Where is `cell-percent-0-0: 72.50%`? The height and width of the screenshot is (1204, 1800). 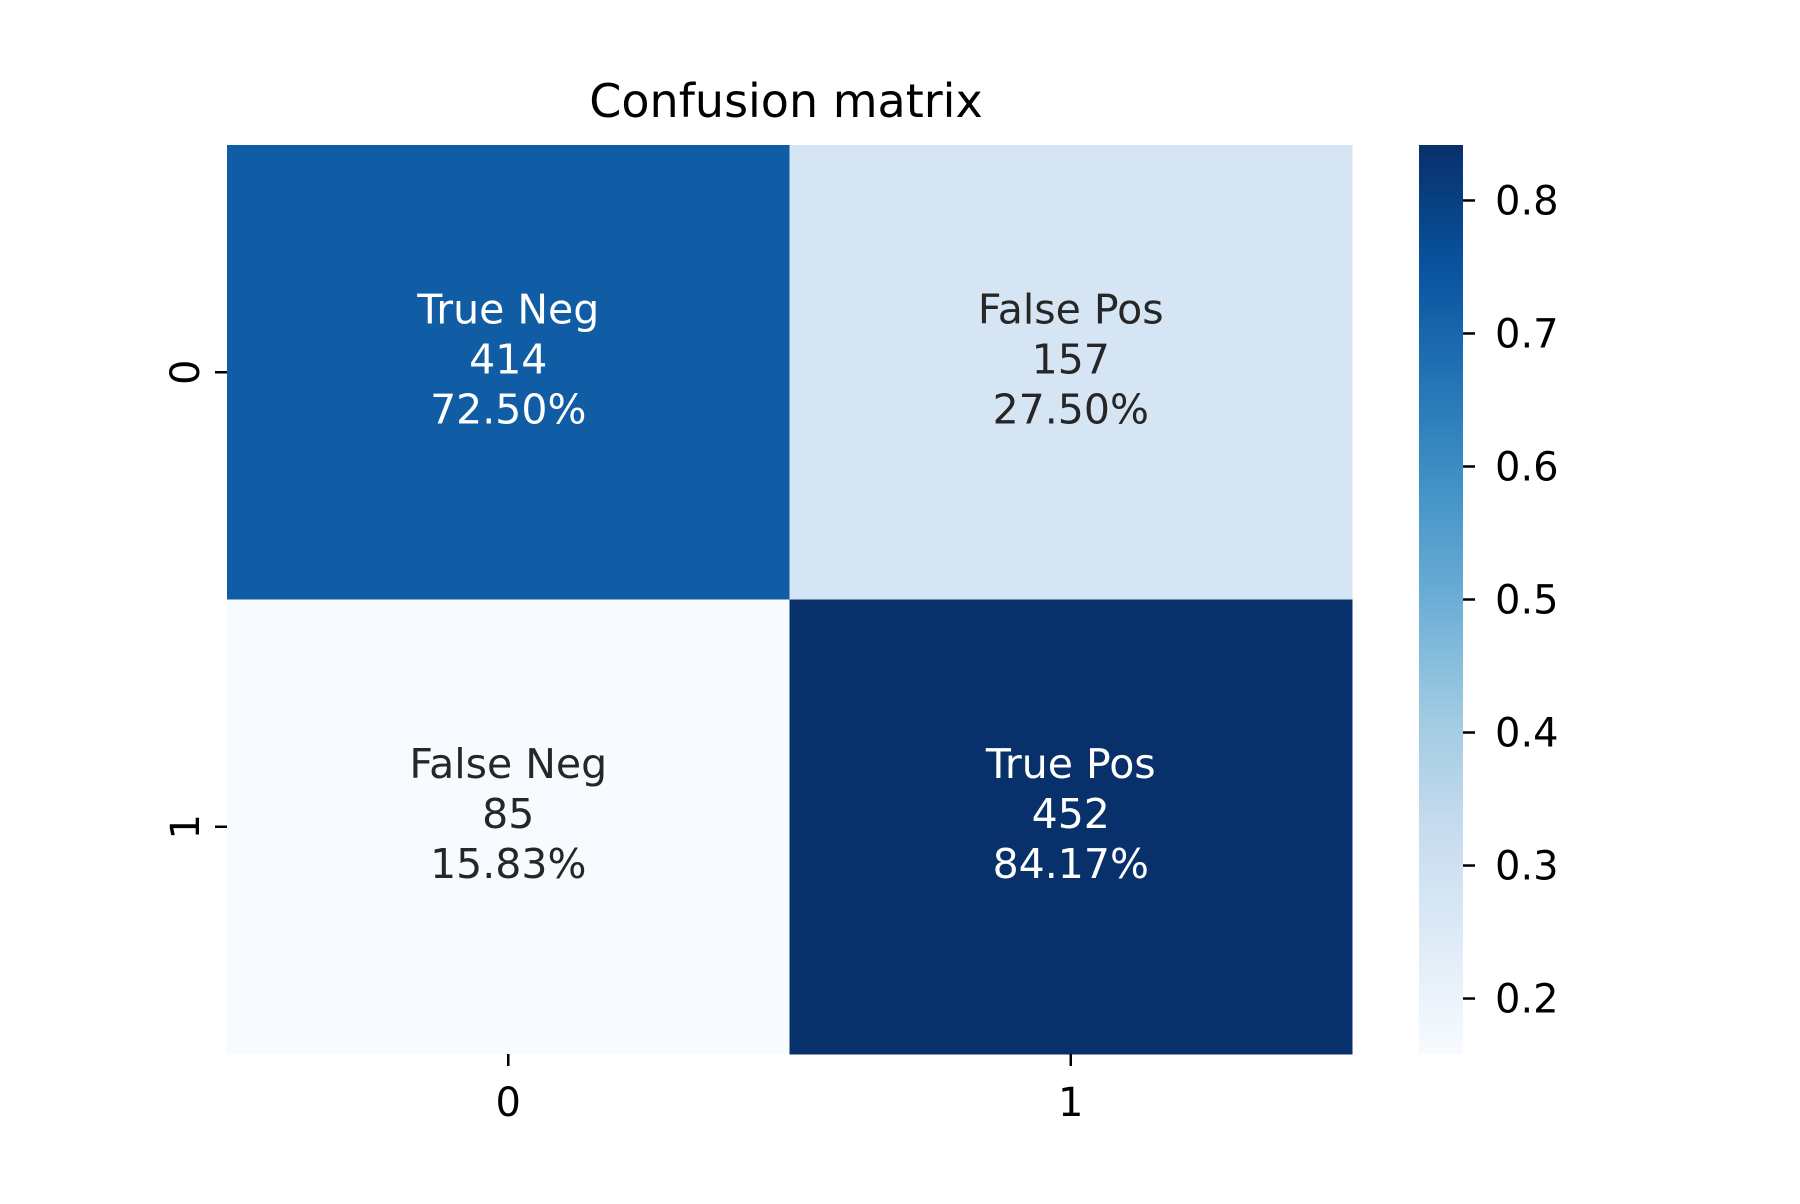 cell-percent-0-0: 72.50% is located at coordinates (508, 409).